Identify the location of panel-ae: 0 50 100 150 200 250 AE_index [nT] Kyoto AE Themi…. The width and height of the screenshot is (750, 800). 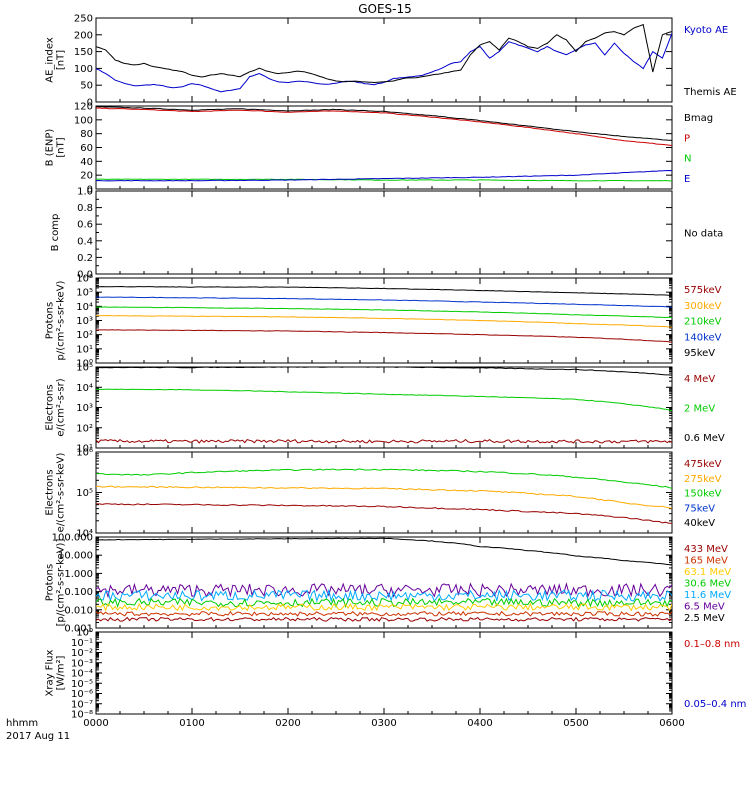
(391, 61).